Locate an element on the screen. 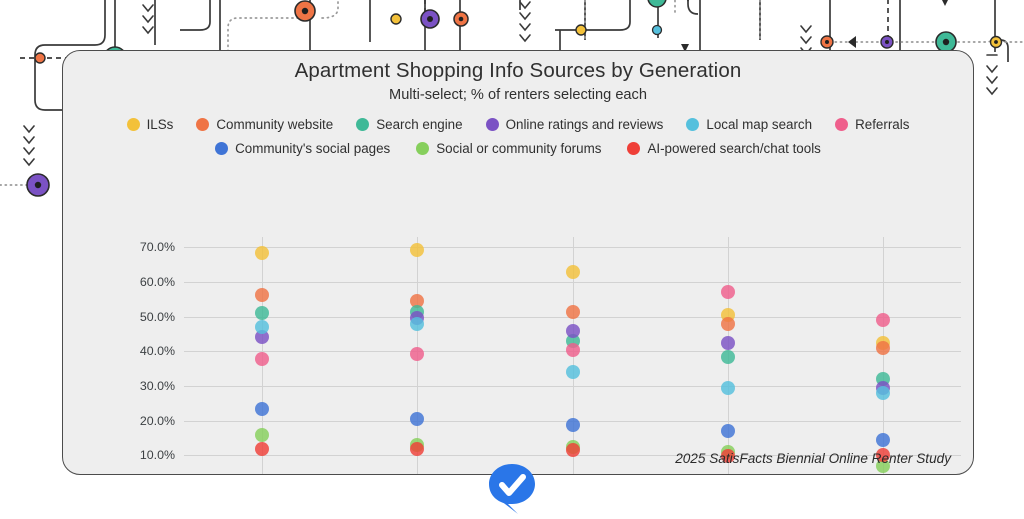 This screenshot has height=519, width=1024. legend-label: Community's social pages is located at coordinates (313, 148).